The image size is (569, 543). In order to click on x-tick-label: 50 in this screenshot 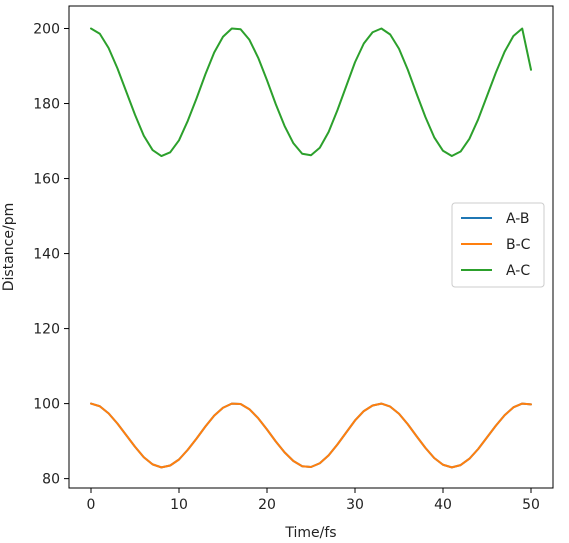, I will do `click(531, 505)`.